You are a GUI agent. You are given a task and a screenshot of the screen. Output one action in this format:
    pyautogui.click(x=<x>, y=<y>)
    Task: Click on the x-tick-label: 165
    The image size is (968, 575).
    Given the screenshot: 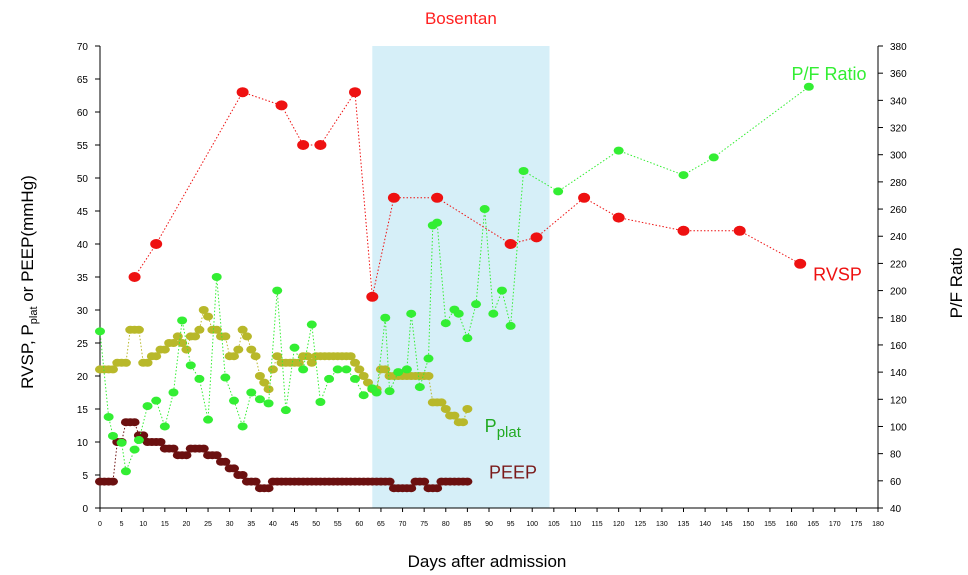 What is the action you would take?
    pyautogui.click(x=813, y=524)
    